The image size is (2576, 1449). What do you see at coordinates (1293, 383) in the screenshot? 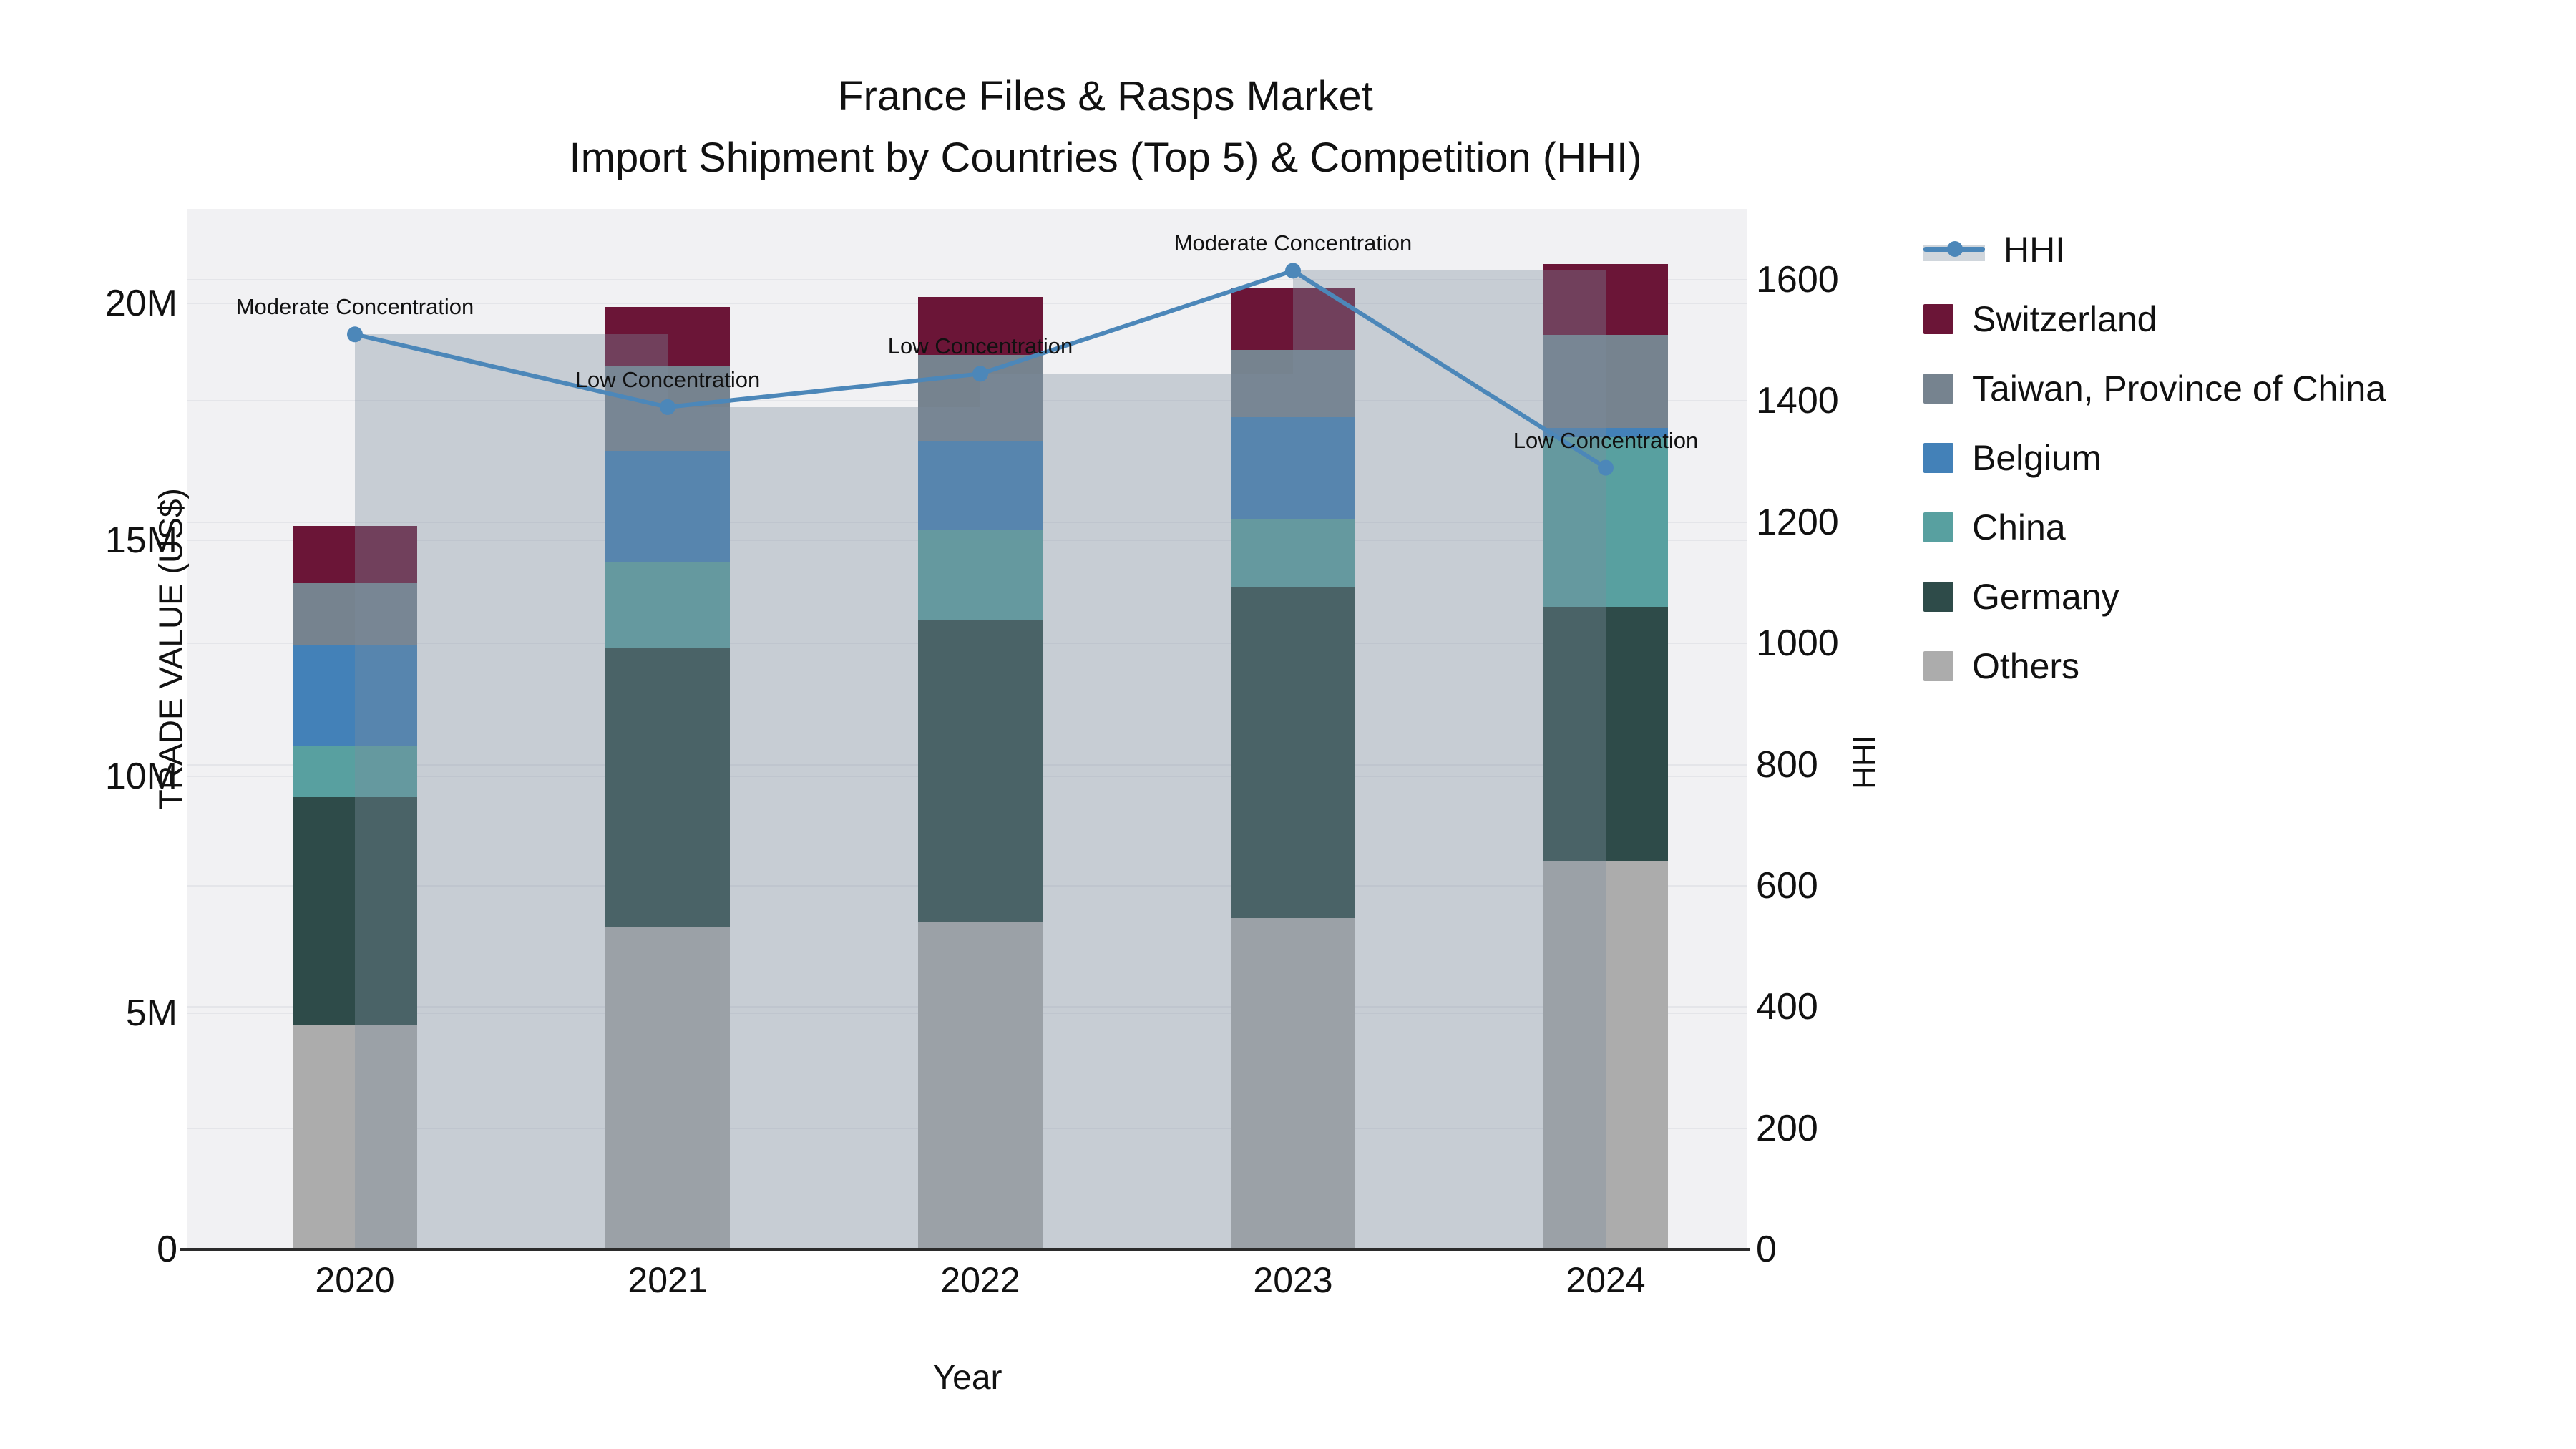
I see `bar-segment-2023-taiwan-province-of-china` at bounding box center [1293, 383].